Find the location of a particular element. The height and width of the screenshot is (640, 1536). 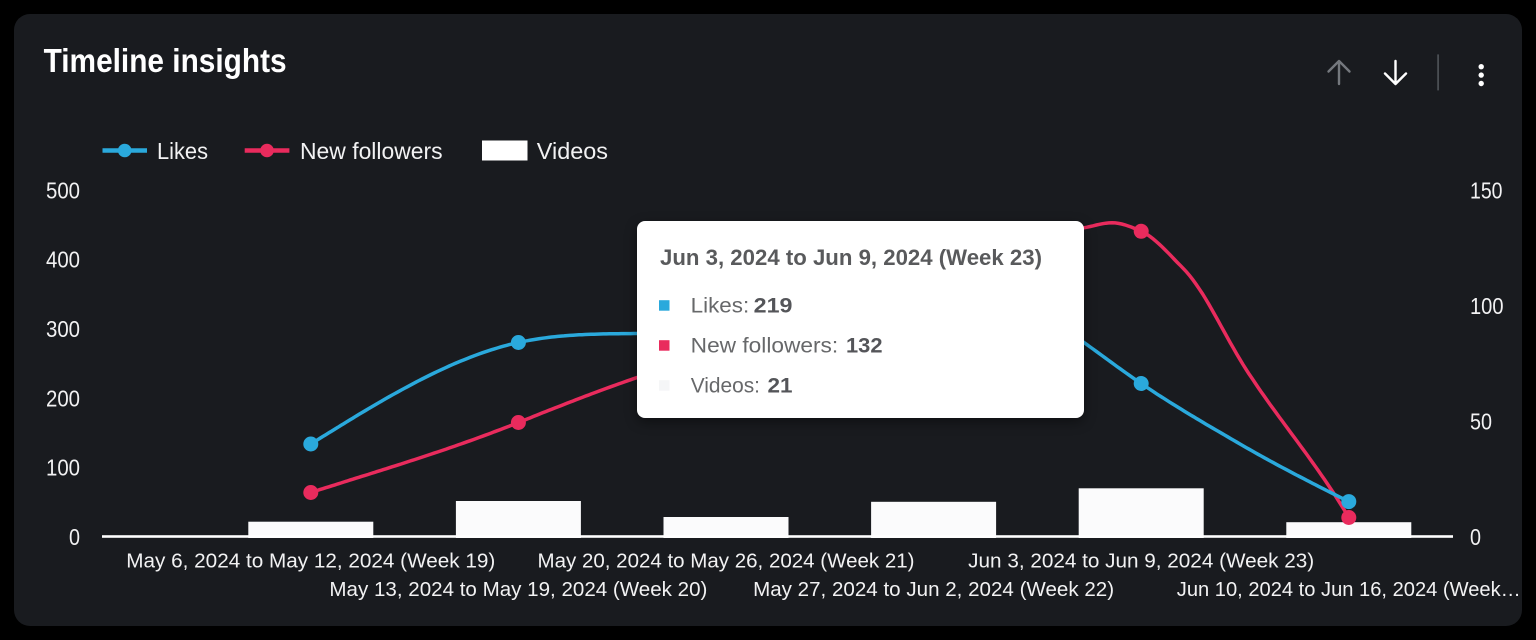

svg-text: 219 is located at coordinates (773, 306).